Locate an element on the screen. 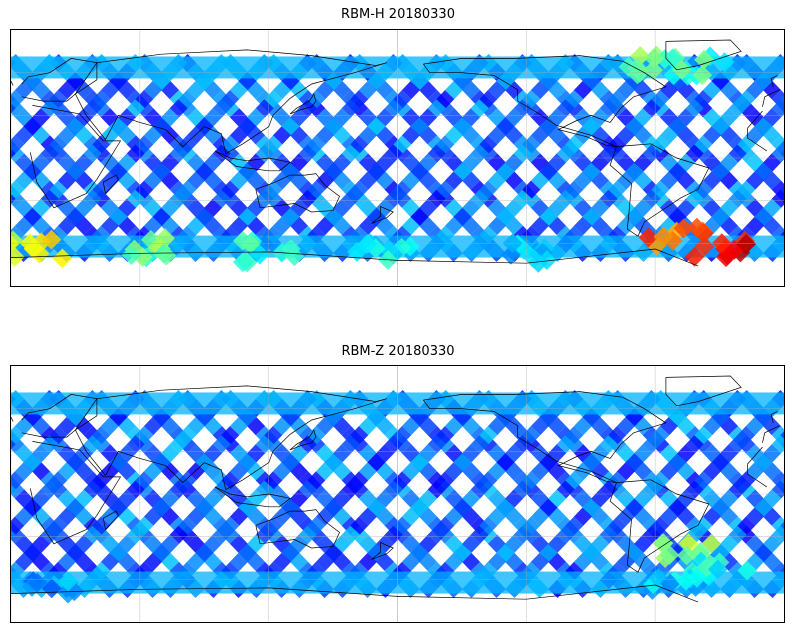 The image size is (794, 633). indonesia-outline is located at coordinates (252, 161).